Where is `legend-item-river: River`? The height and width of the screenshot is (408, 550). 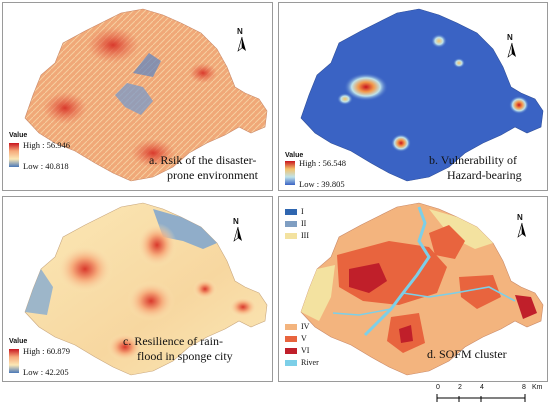
legend-item-river: River is located at coordinates (302, 362).